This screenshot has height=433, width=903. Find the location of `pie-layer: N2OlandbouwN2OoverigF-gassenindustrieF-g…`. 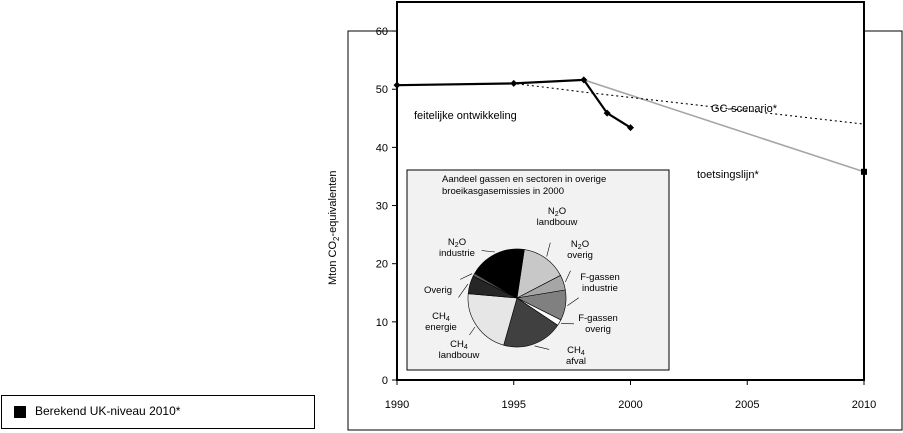

pie-layer: N2OlandbouwN2OoverigF-gassenindustrieF-g… is located at coordinates (522, 286).